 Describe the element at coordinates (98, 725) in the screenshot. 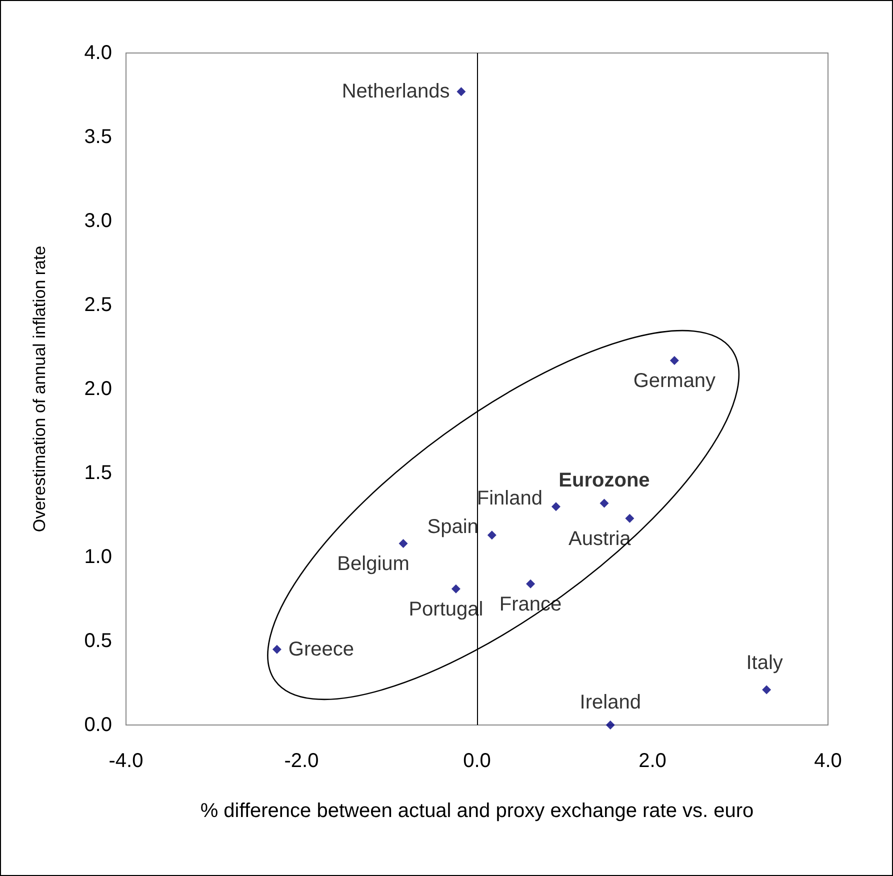

I see `y-tick-label: 0.0` at that location.